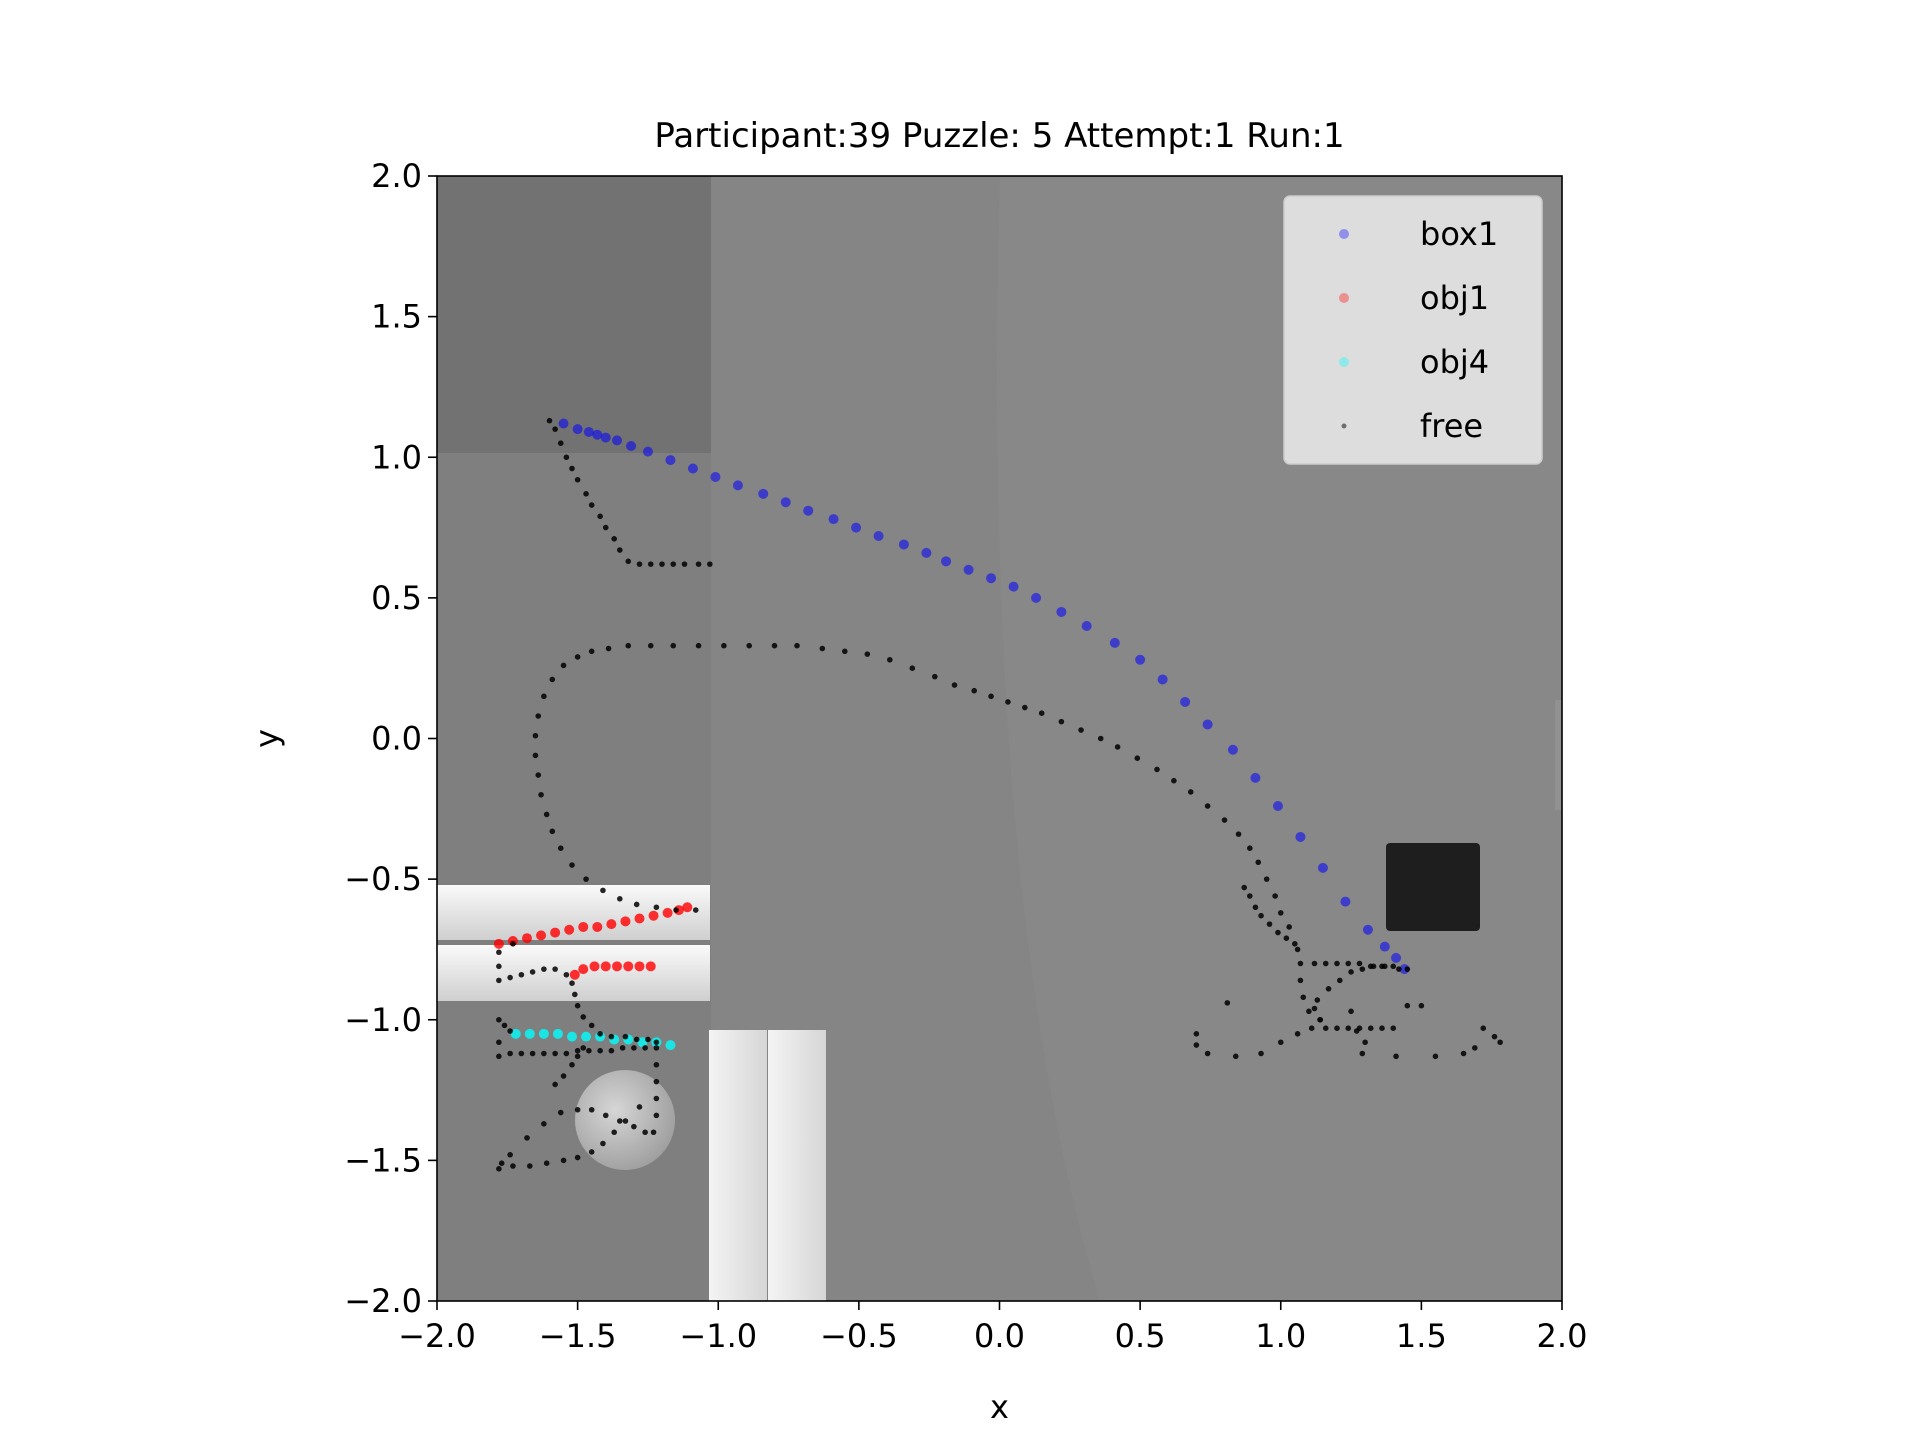 This screenshot has width=1920, height=1440. I want to click on y-axis-ticks: 2.0 1.5 1.0 0.5 0.0 −0.5 −1.0 −1.5 −2.0, so click(390, 738).